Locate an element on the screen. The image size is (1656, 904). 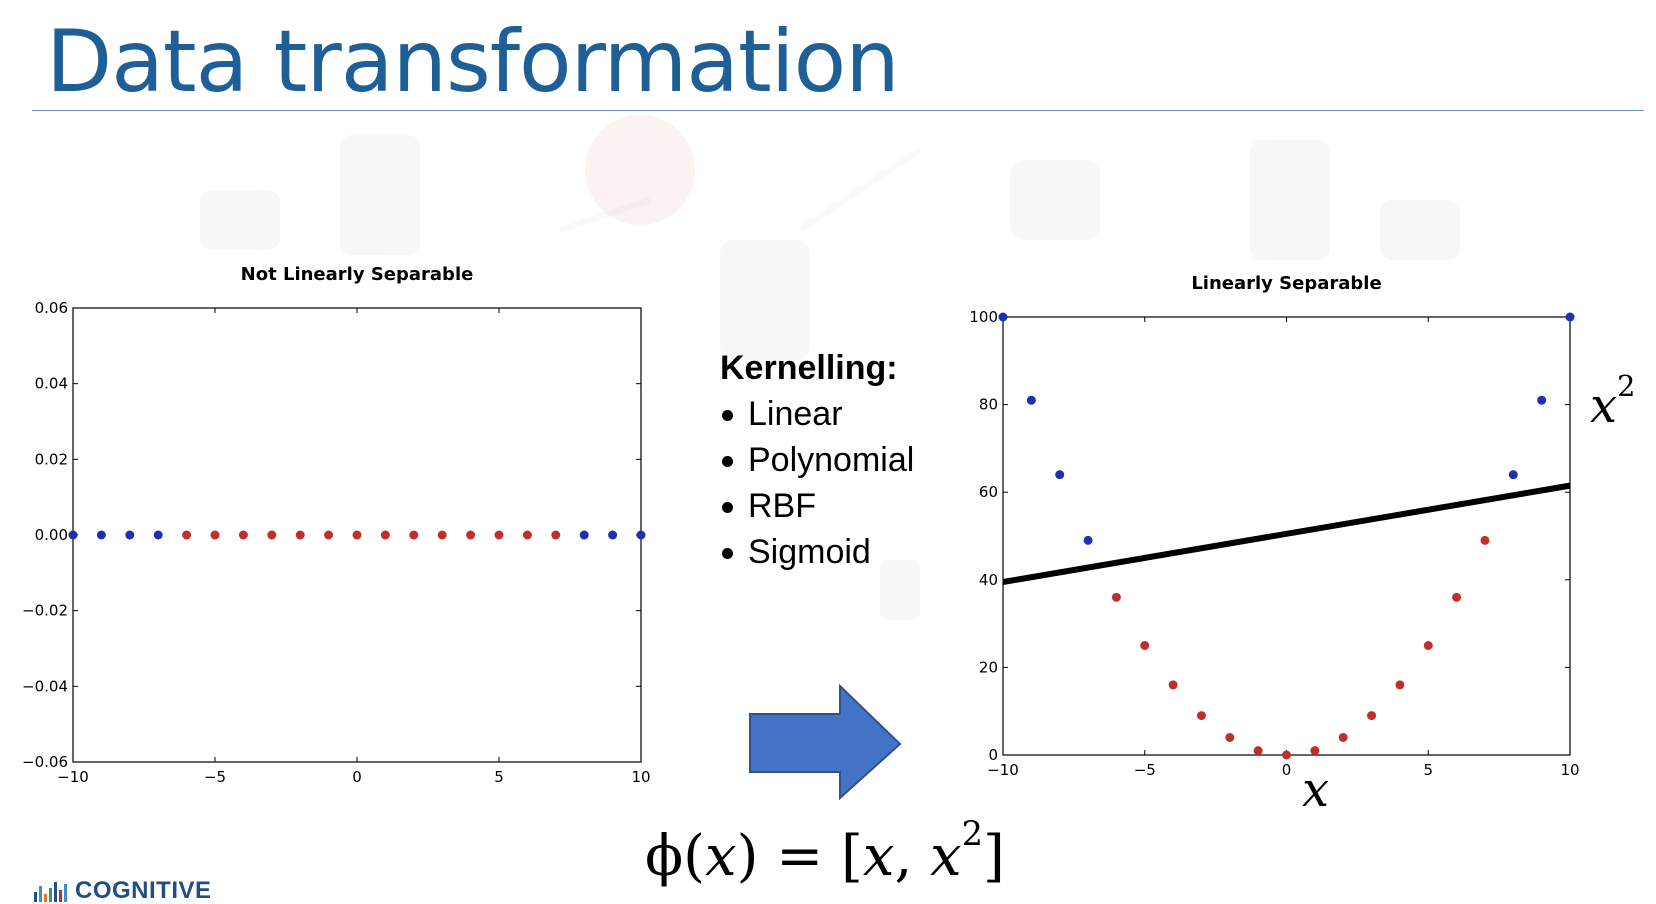
y-tick-label: 0 is located at coordinates (993, 755).